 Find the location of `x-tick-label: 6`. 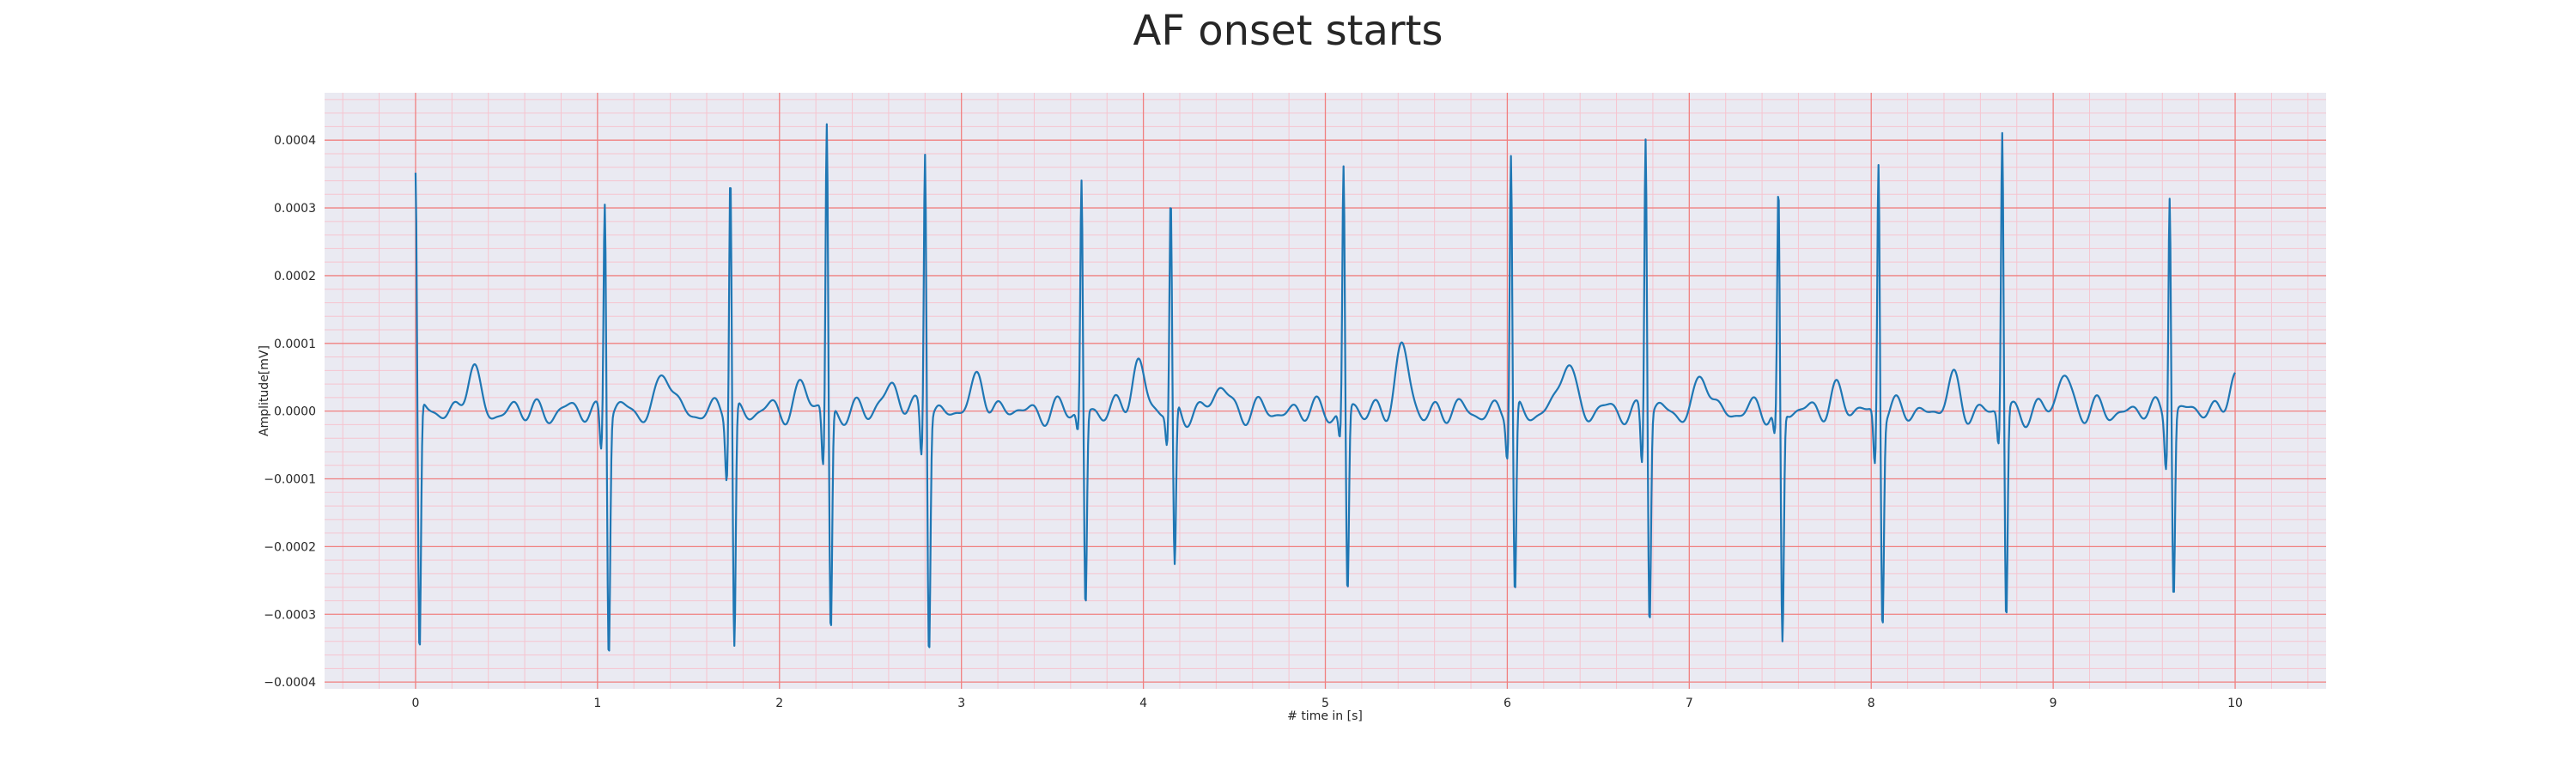

x-tick-label: 6 is located at coordinates (1507, 703).